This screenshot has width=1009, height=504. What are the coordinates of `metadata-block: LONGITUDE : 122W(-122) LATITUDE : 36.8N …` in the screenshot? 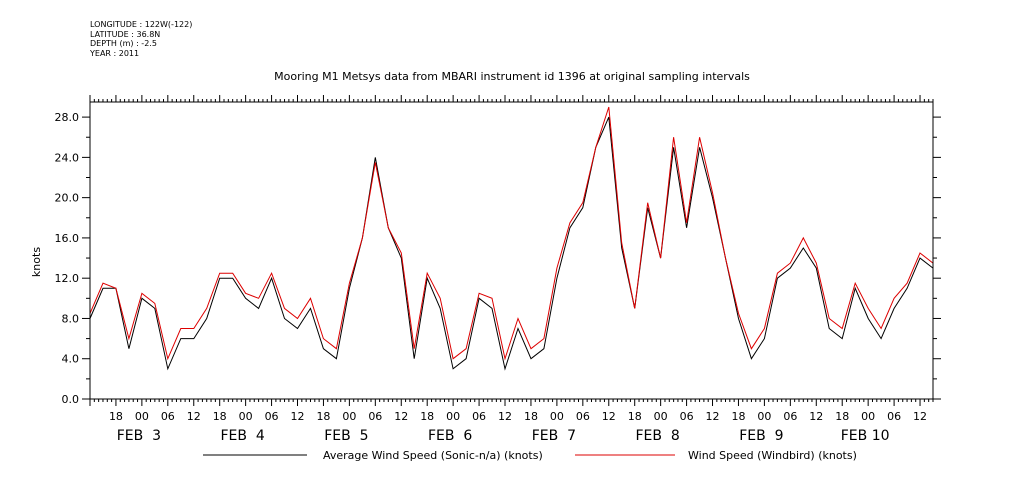 It's located at (141, 39).